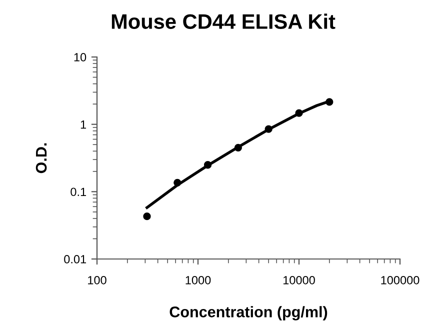  Describe the element at coordinates (78, 192) in the screenshot. I see `y-tick-label: 0.1` at that location.